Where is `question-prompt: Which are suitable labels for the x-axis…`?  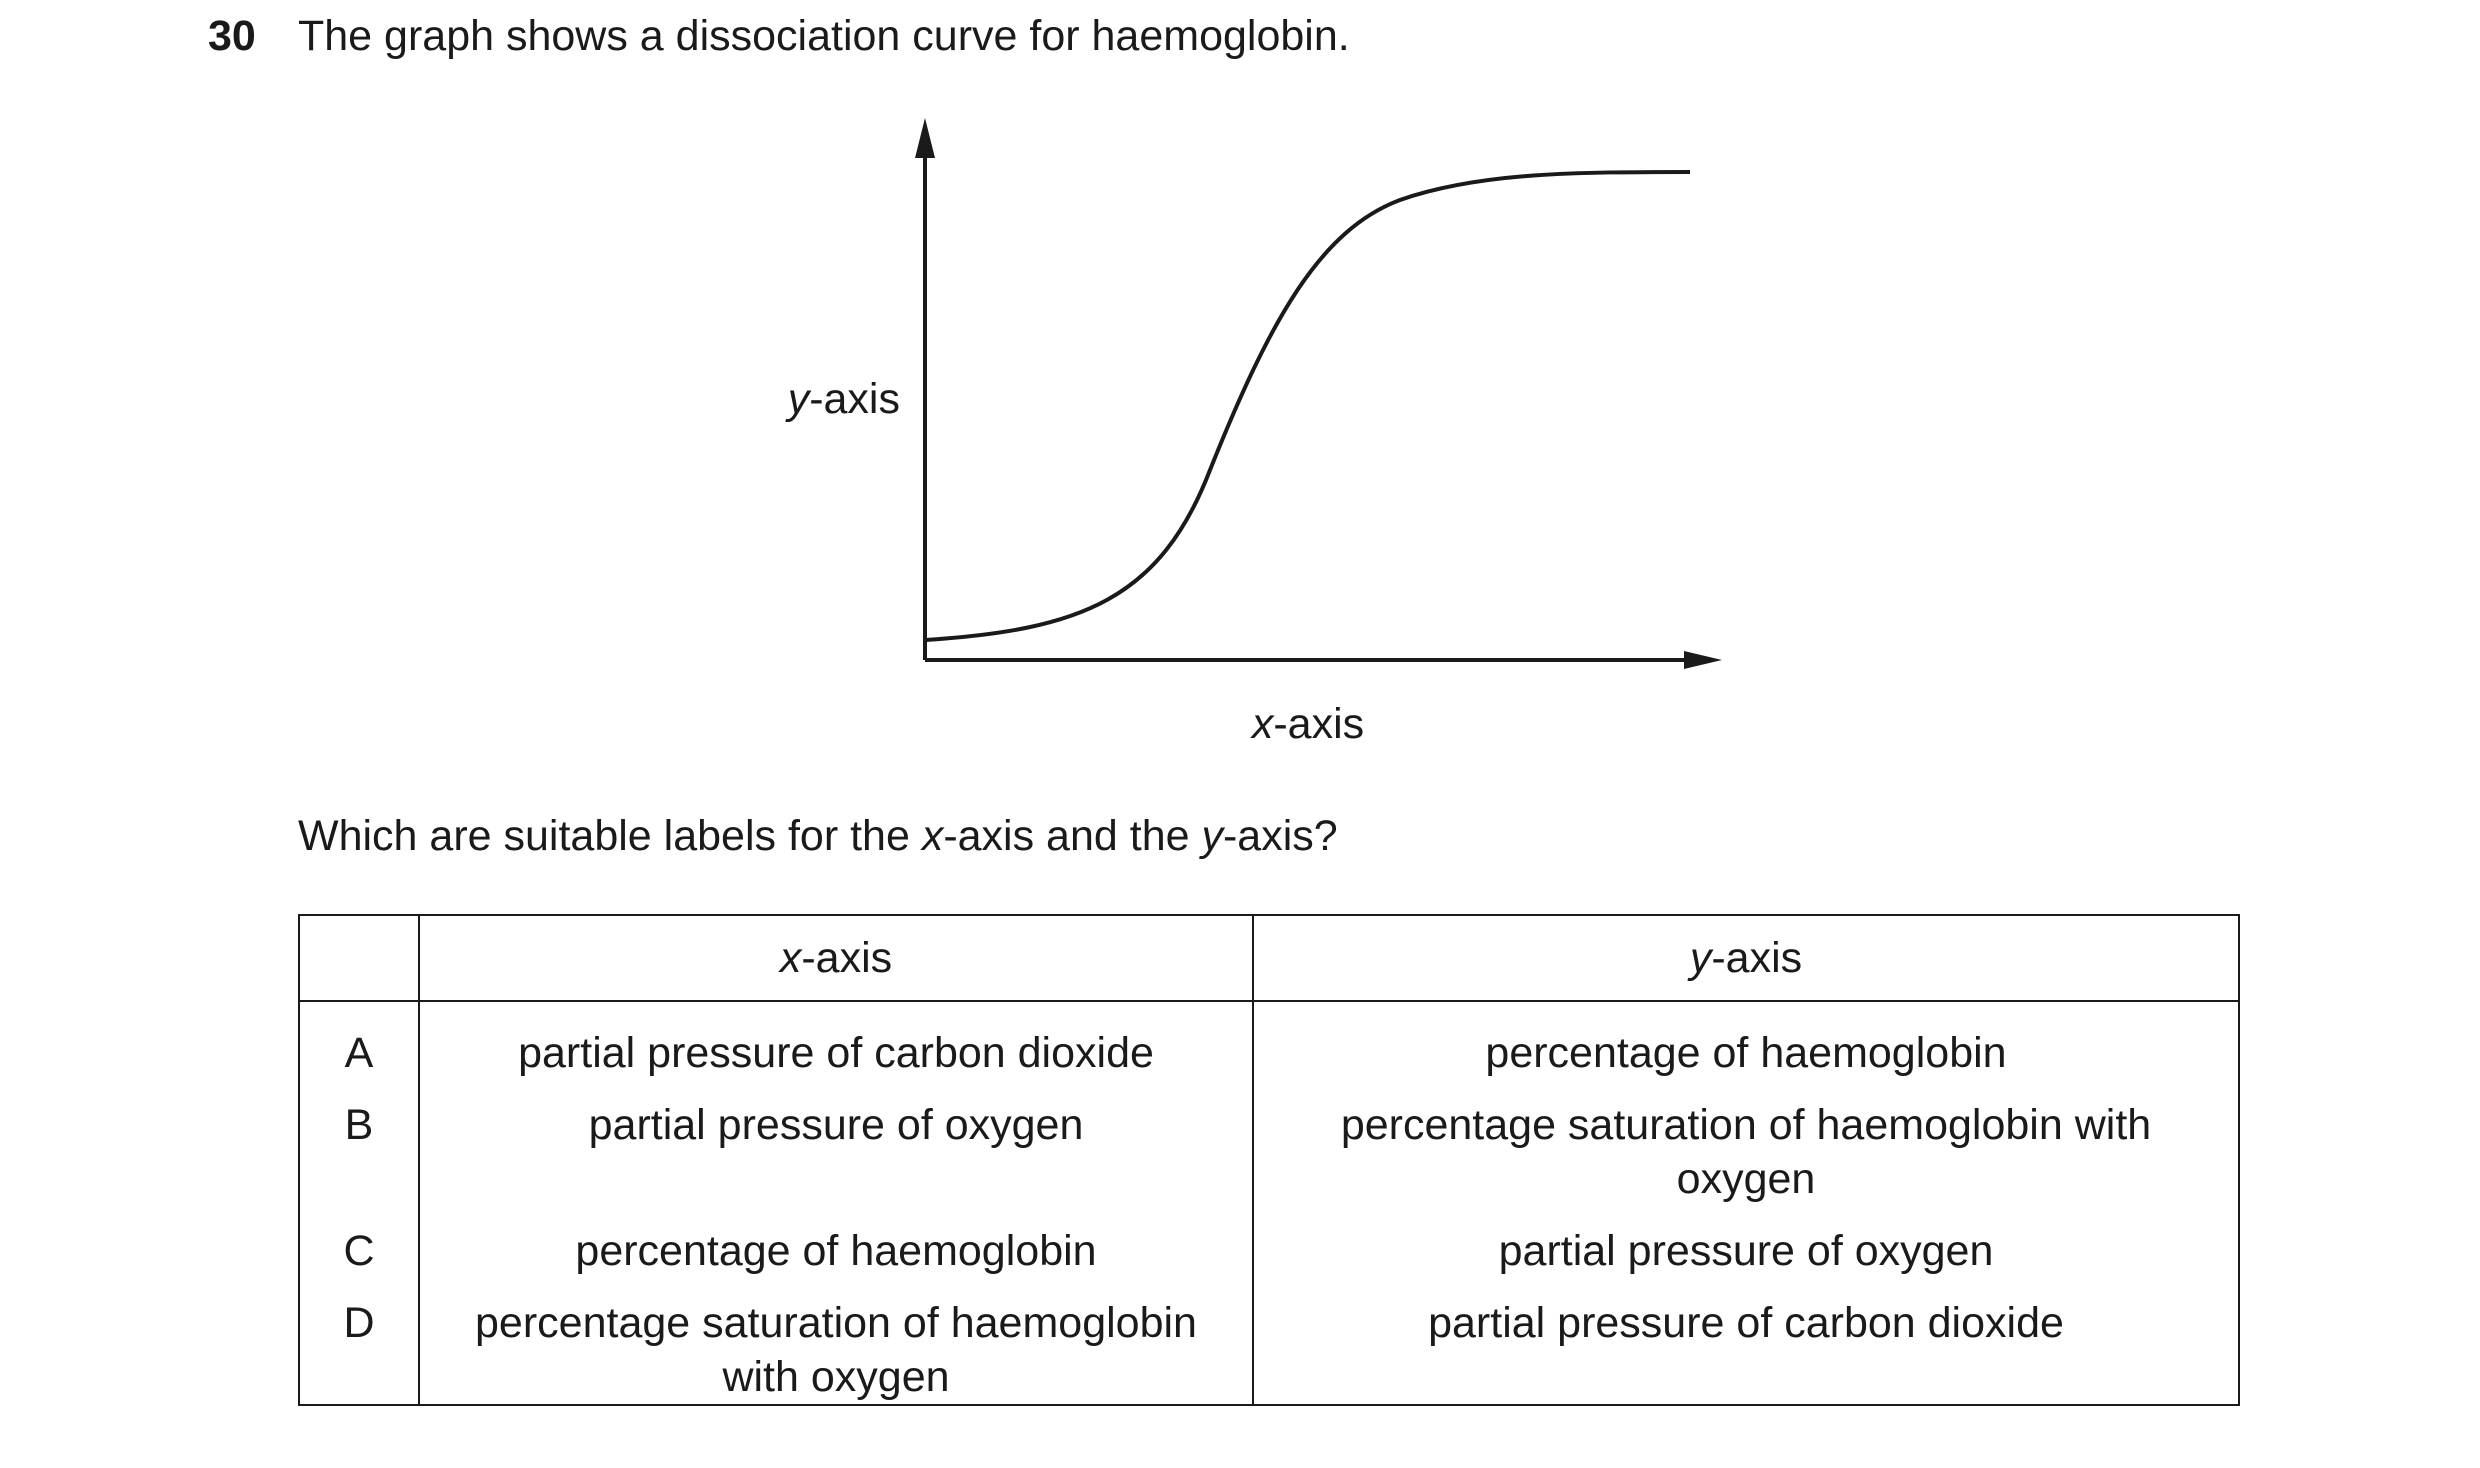
question-prompt: Which are suitable labels for the x-axis… is located at coordinates (818, 836).